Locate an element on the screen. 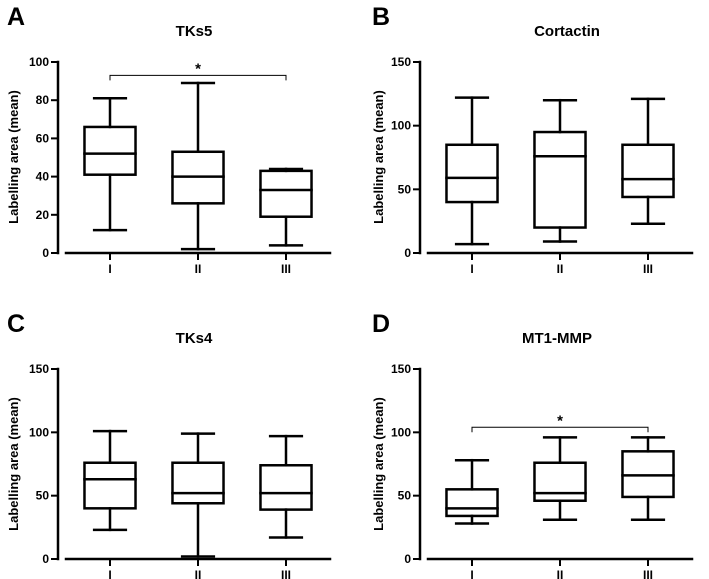 The width and height of the screenshot is (709, 579). panel-letter: C is located at coordinates (16, 324).